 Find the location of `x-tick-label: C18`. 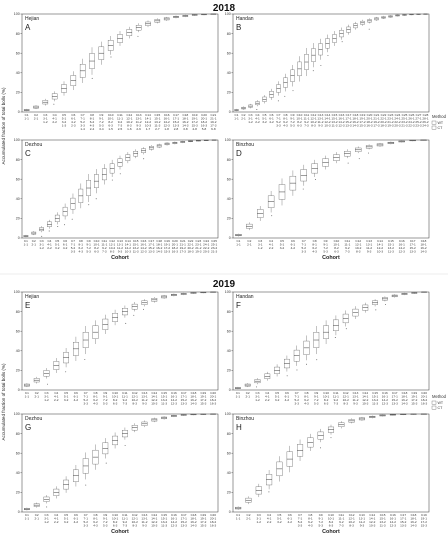

x-tick-label: C18 is located at coordinates (356, 115).